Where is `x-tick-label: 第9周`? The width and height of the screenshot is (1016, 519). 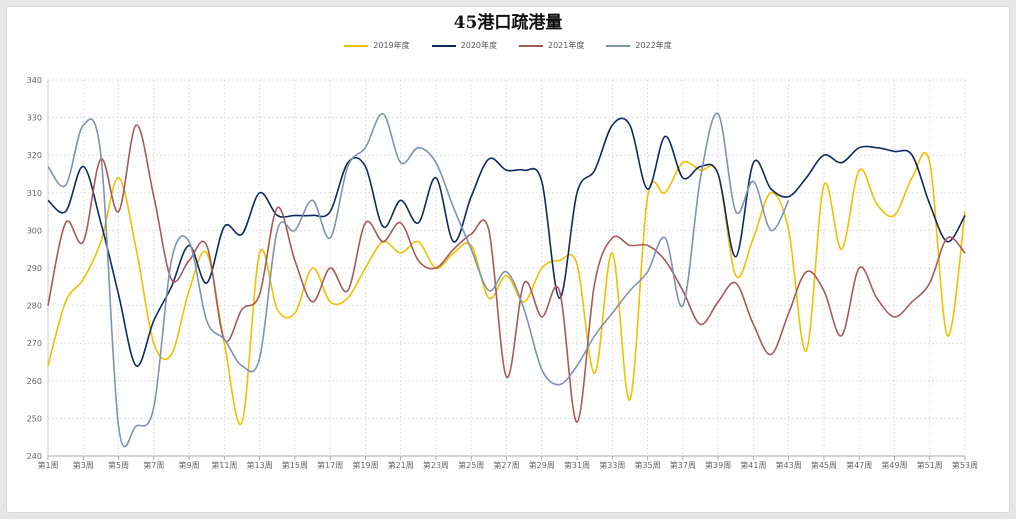
x-tick-label: 第9周 is located at coordinates (189, 465).